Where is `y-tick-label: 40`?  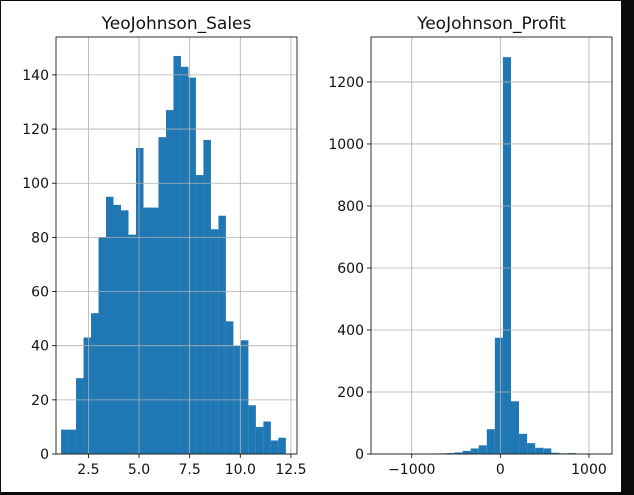 y-tick-label: 40 is located at coordinates (40, 347).